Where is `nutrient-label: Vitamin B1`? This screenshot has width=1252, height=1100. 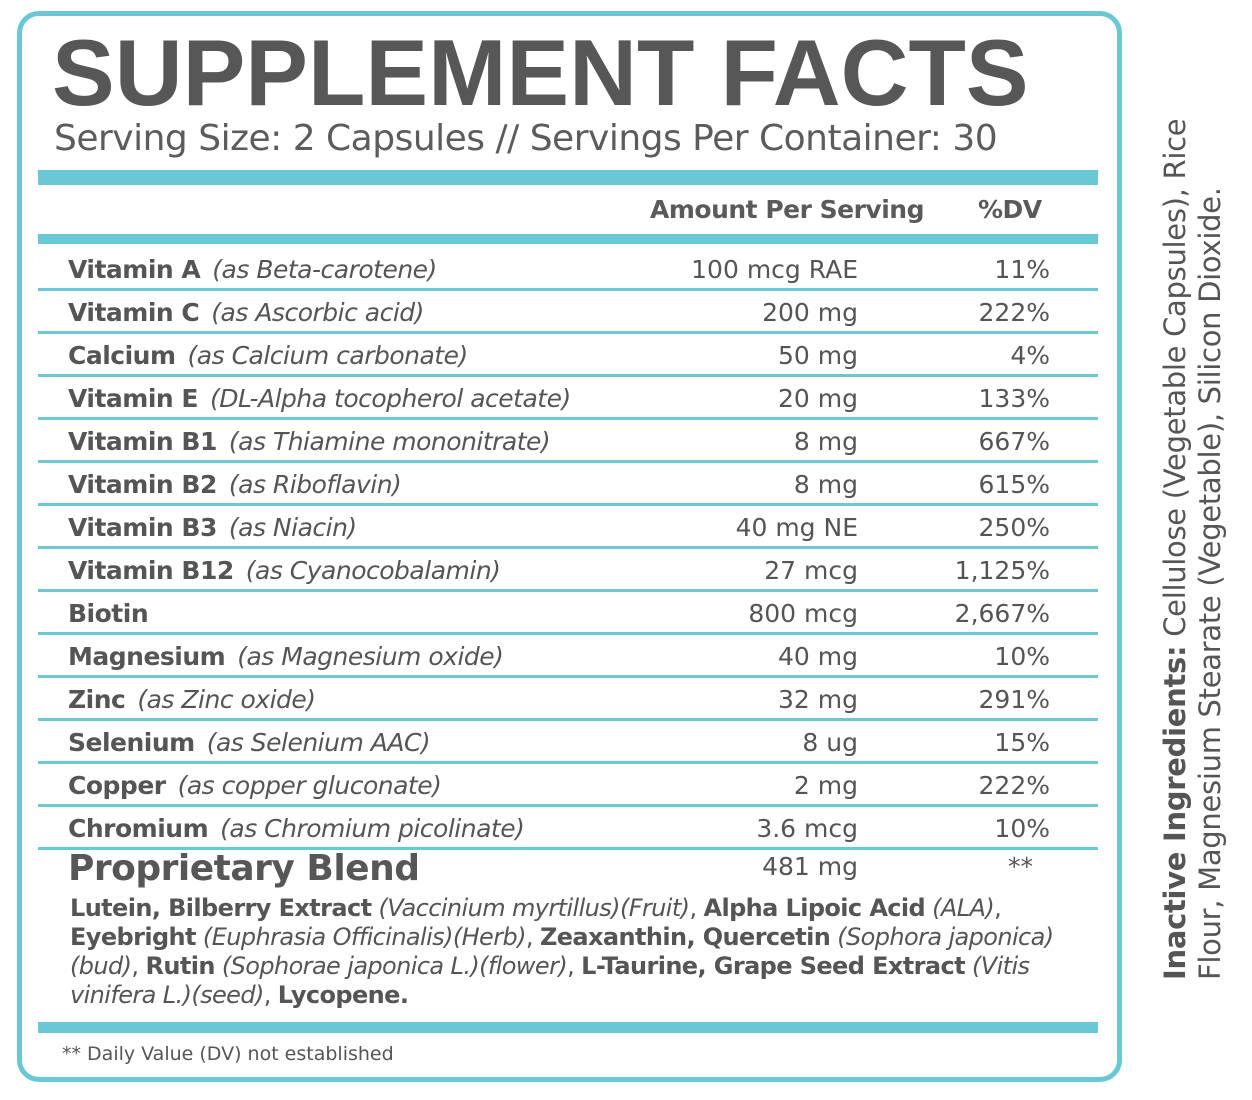
nutrient-label: Vitamin B1 is located at coordinates (142, 441).